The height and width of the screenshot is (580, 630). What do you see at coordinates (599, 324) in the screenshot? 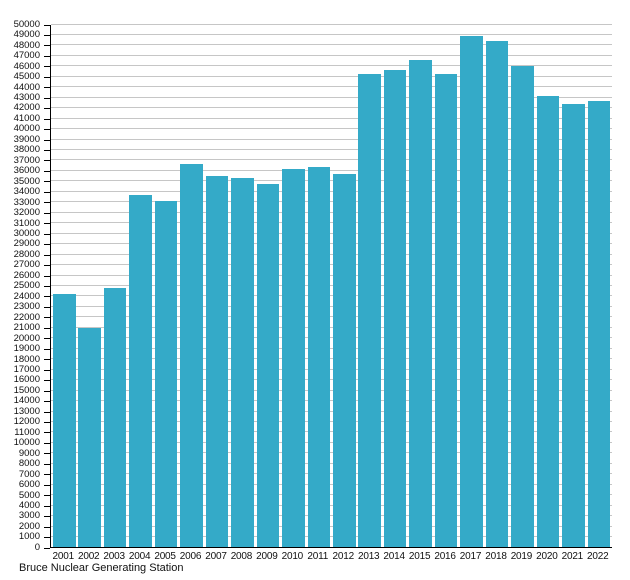
I see `bar-2022` at bounding box center [599, 324].